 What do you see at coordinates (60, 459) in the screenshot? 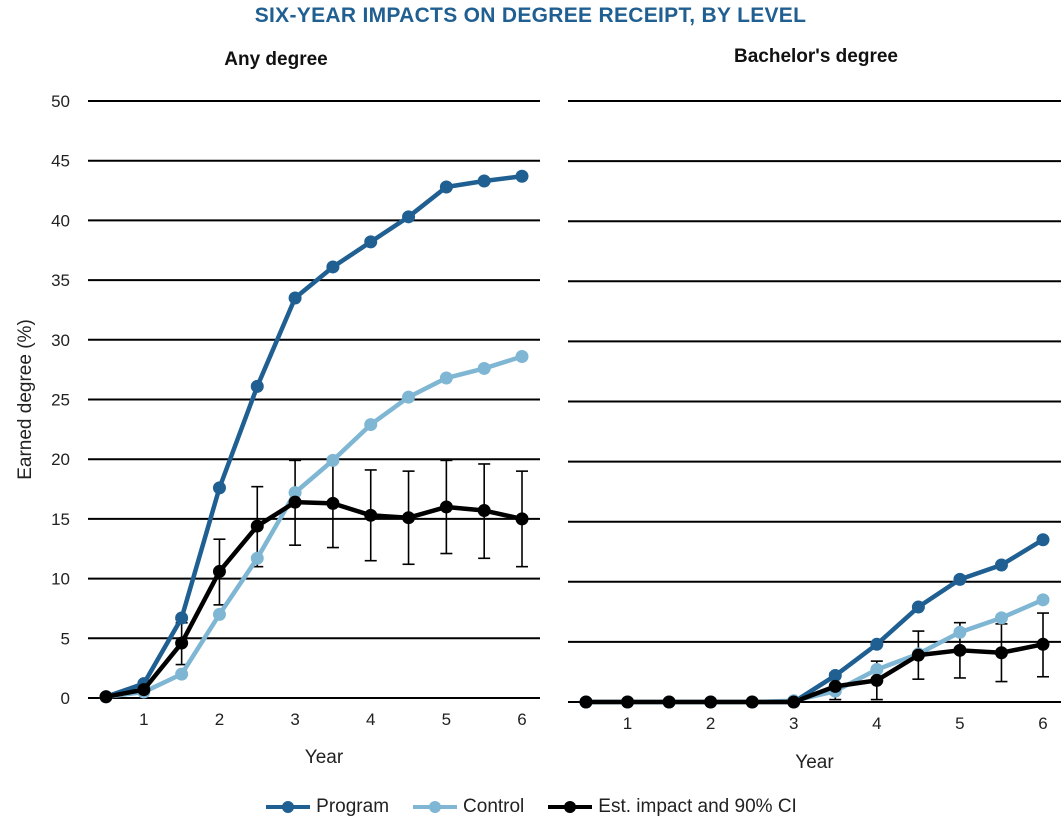
I see `panel1-ytick-label: 20` at bounding box center [60, 459].